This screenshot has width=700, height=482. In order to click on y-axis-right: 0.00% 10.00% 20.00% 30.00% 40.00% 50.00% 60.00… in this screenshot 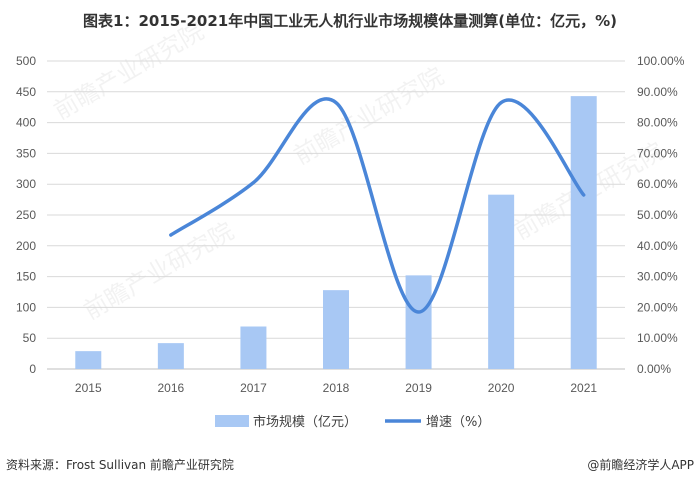, I will do `click(661, 215)`.